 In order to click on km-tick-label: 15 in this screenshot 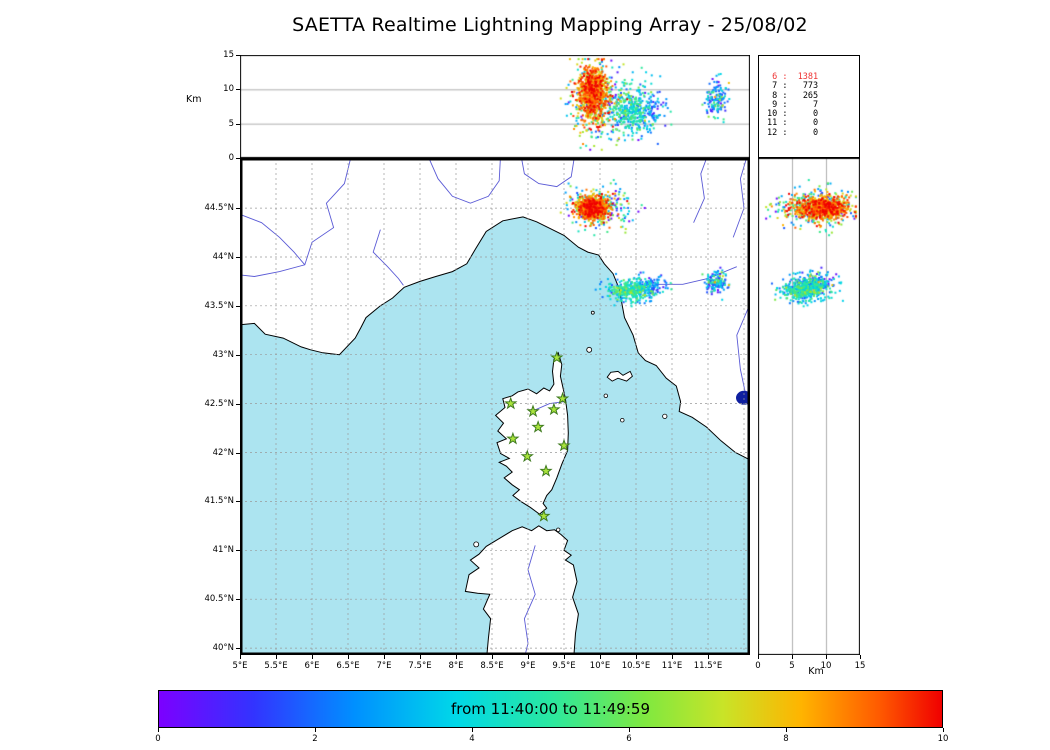, I will do `click(860, 666)`.